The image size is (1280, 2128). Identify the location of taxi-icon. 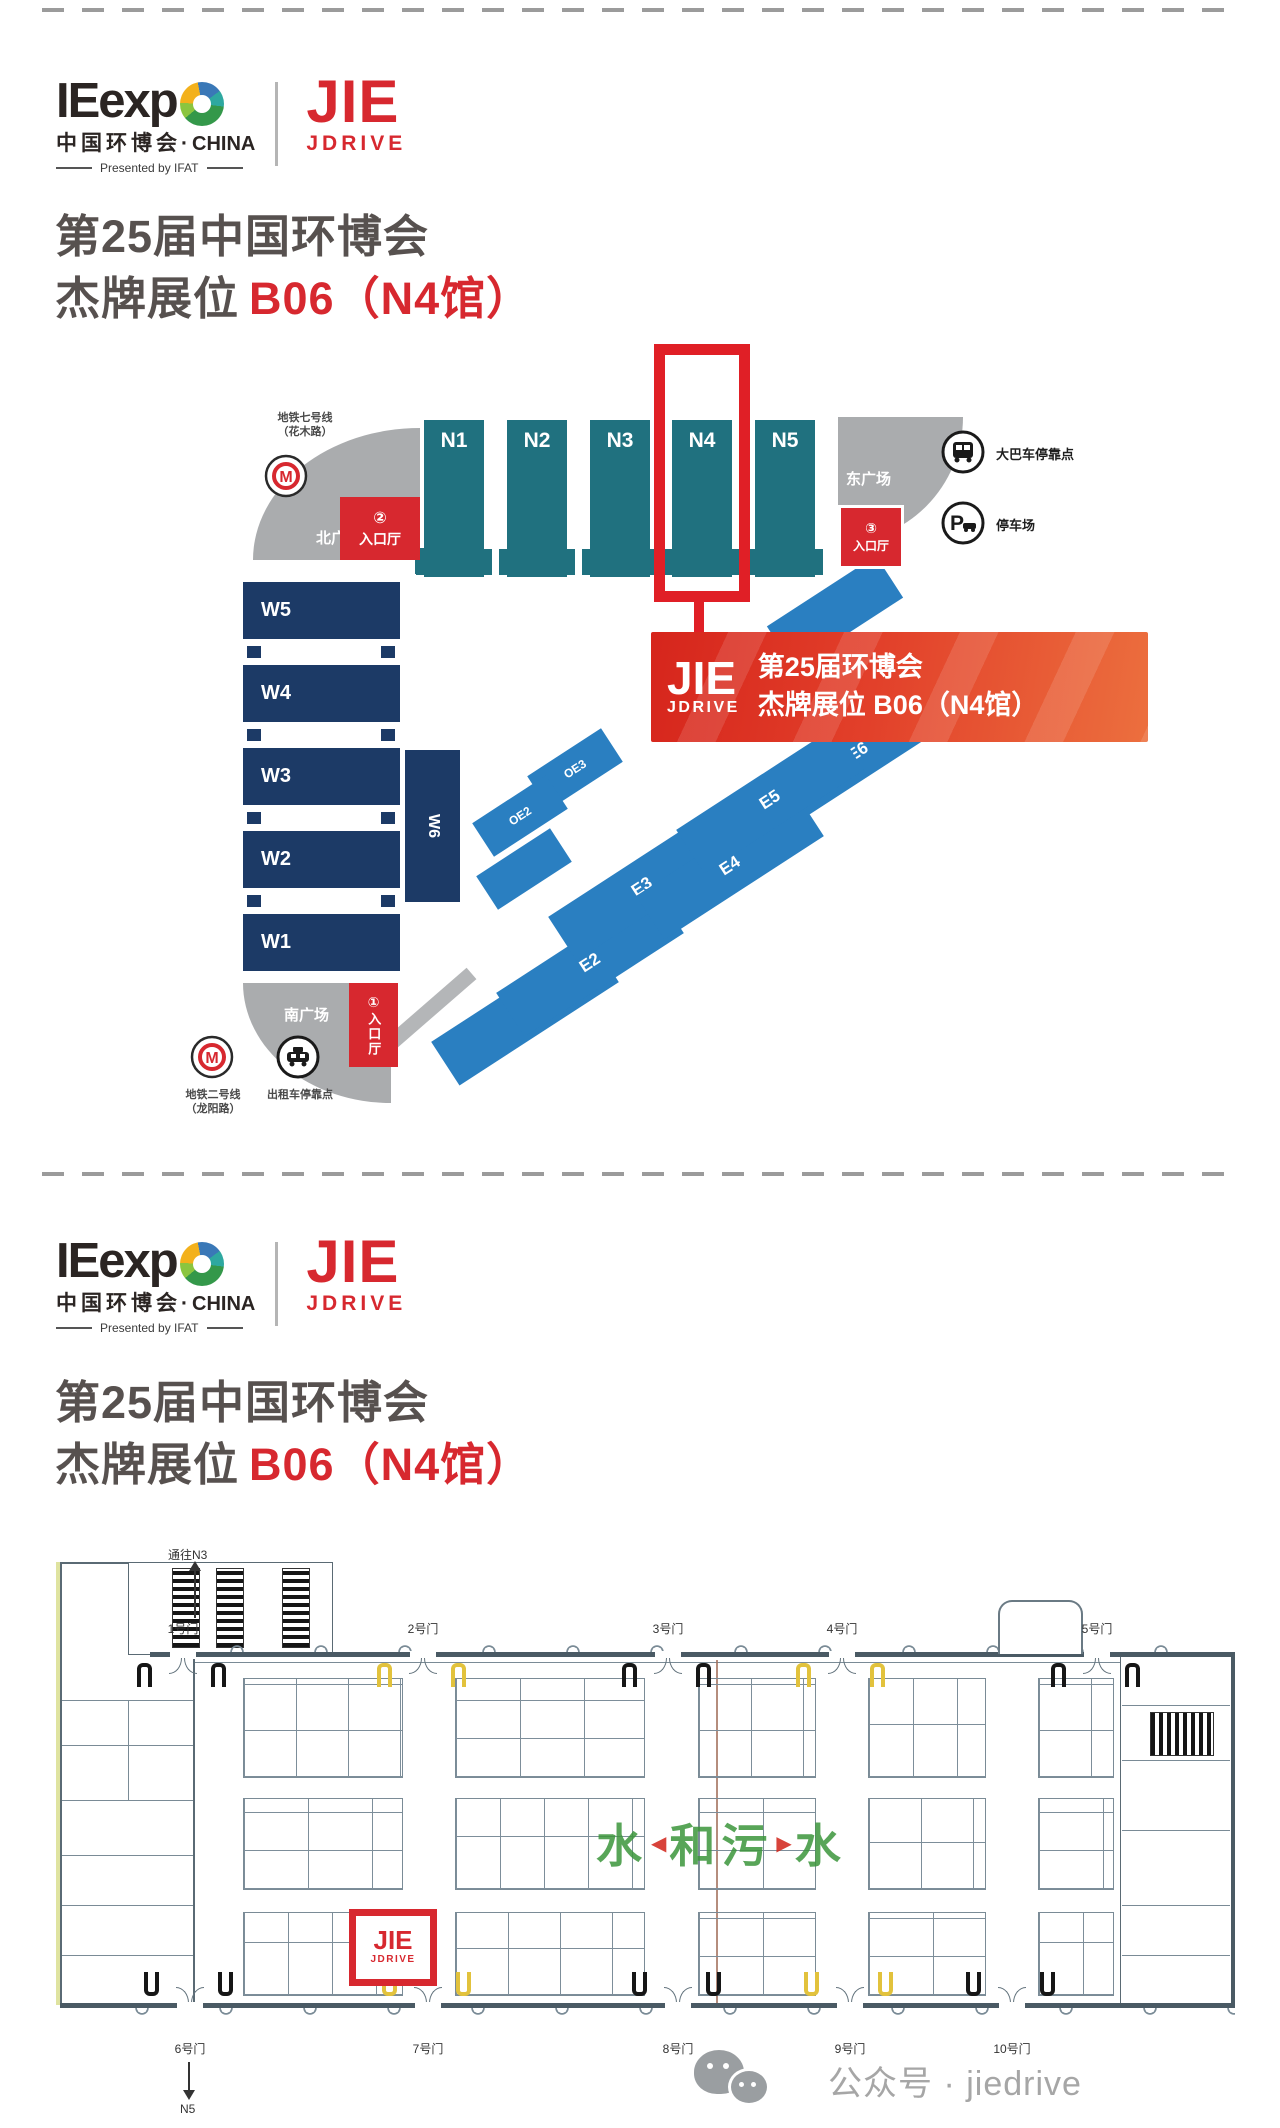
(298, 1057).